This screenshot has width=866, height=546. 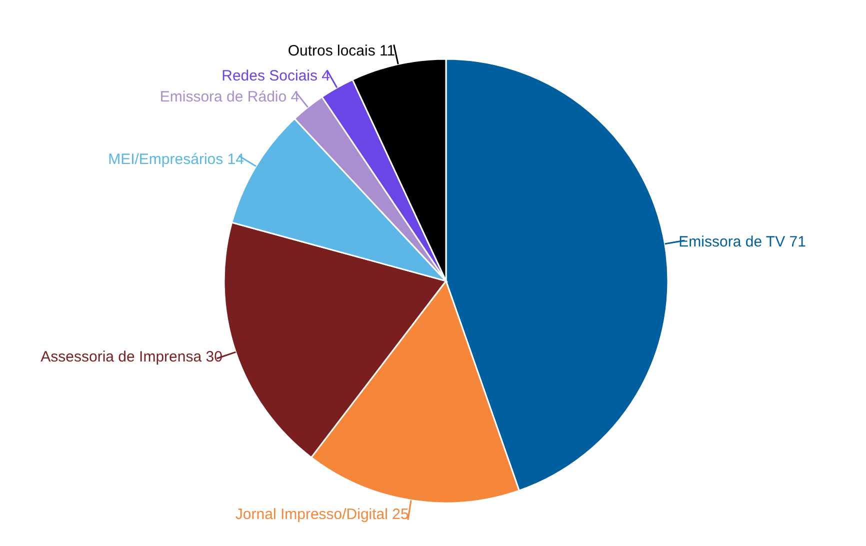 I want to click on slice-label: Assessoria de Imprensa, so click(x=123, y=357).